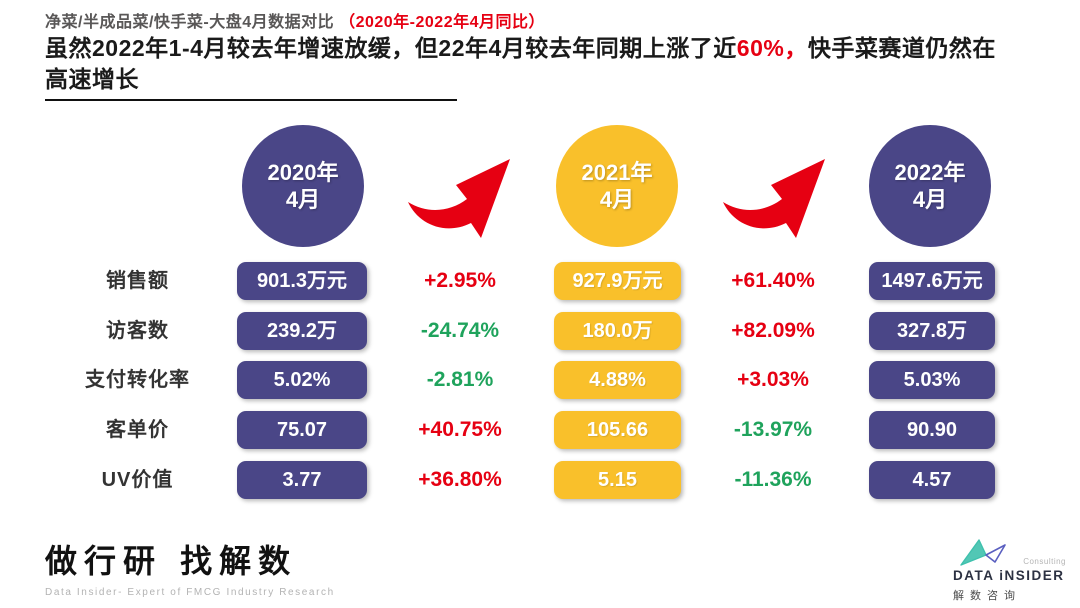 The height and width of the screenshot is (608, 1080). I want to click on period-circle-2020: 2020年 4月, so click(303, 186).